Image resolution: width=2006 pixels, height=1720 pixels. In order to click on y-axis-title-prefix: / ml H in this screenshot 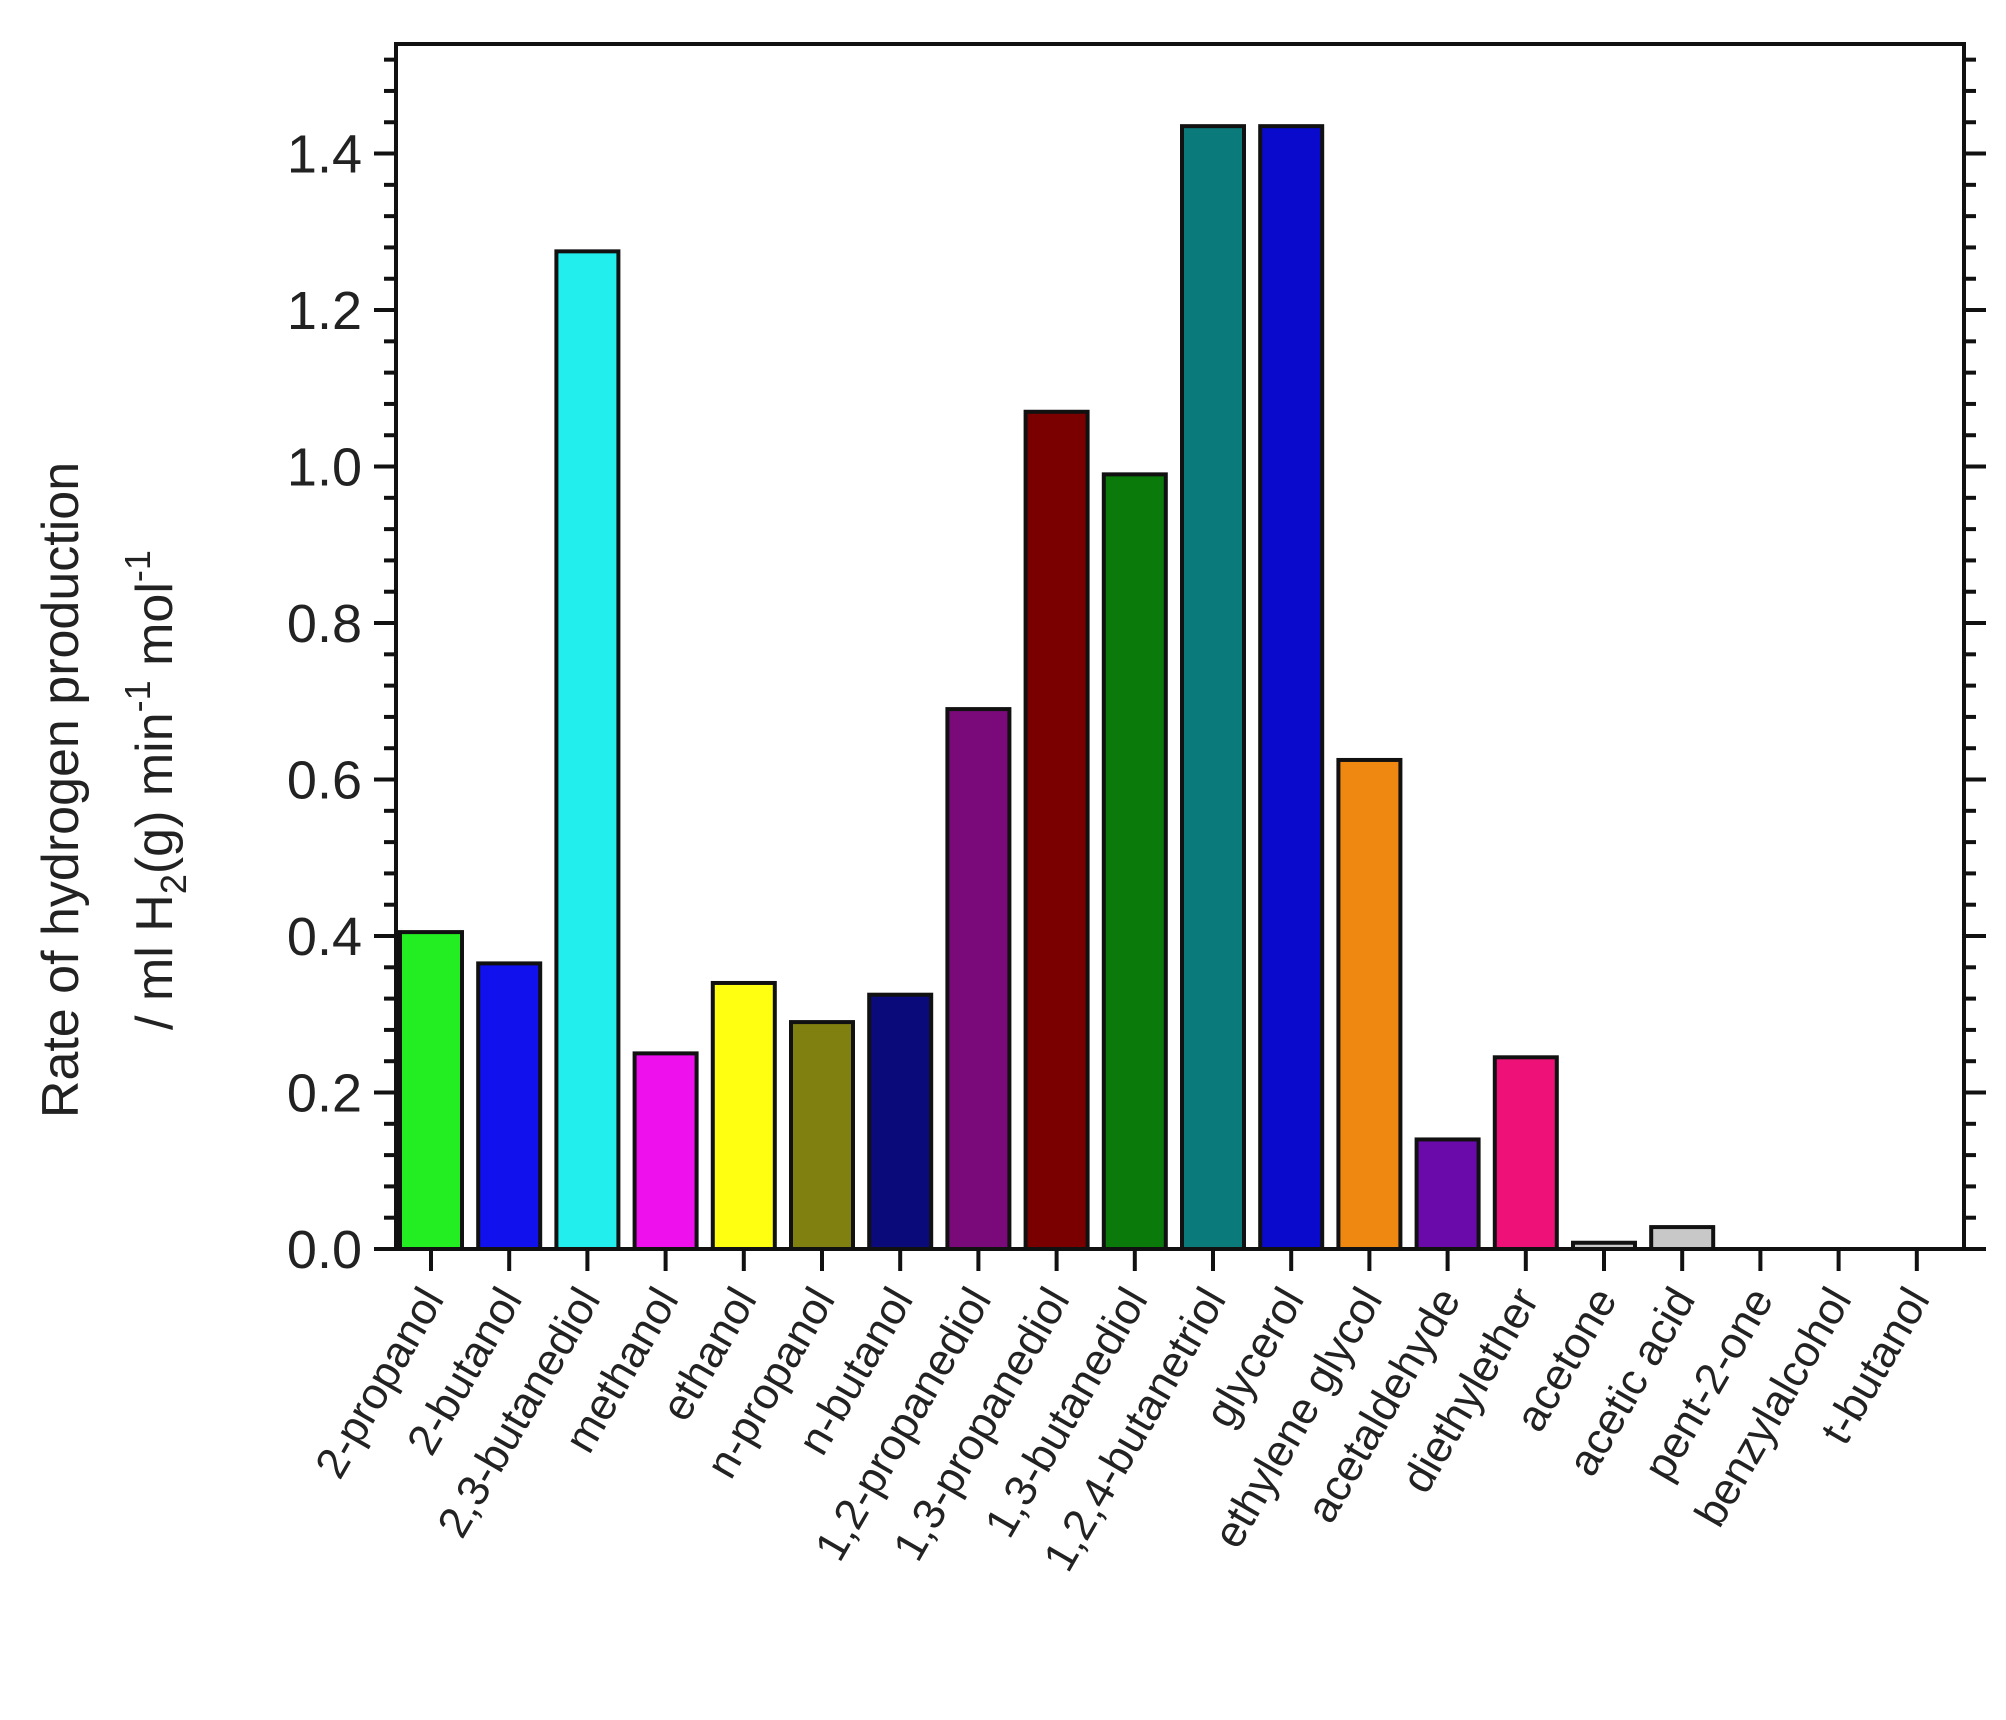, I will do `click(155, 962)`.